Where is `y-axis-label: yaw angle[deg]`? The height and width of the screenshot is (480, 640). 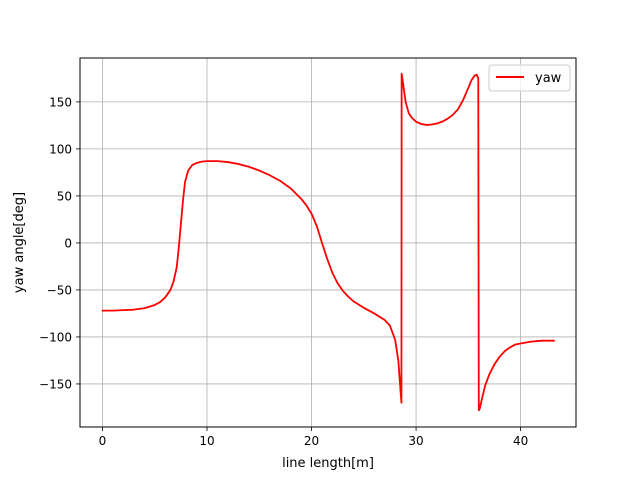 y-axis-label: yaw angle[deg] is located at coordinates (19, 242).